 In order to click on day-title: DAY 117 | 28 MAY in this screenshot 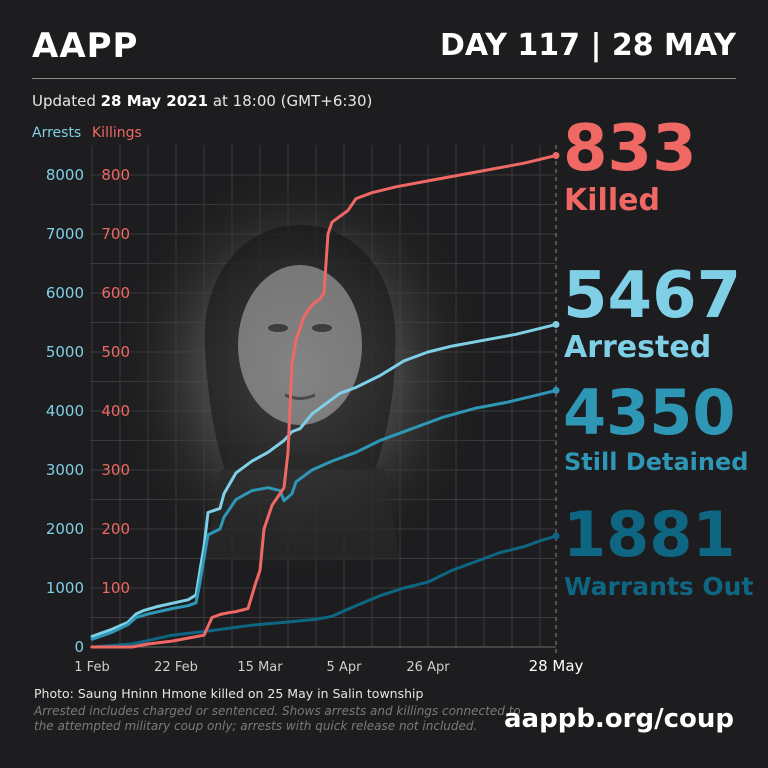, I will do `click(587, 45)`.